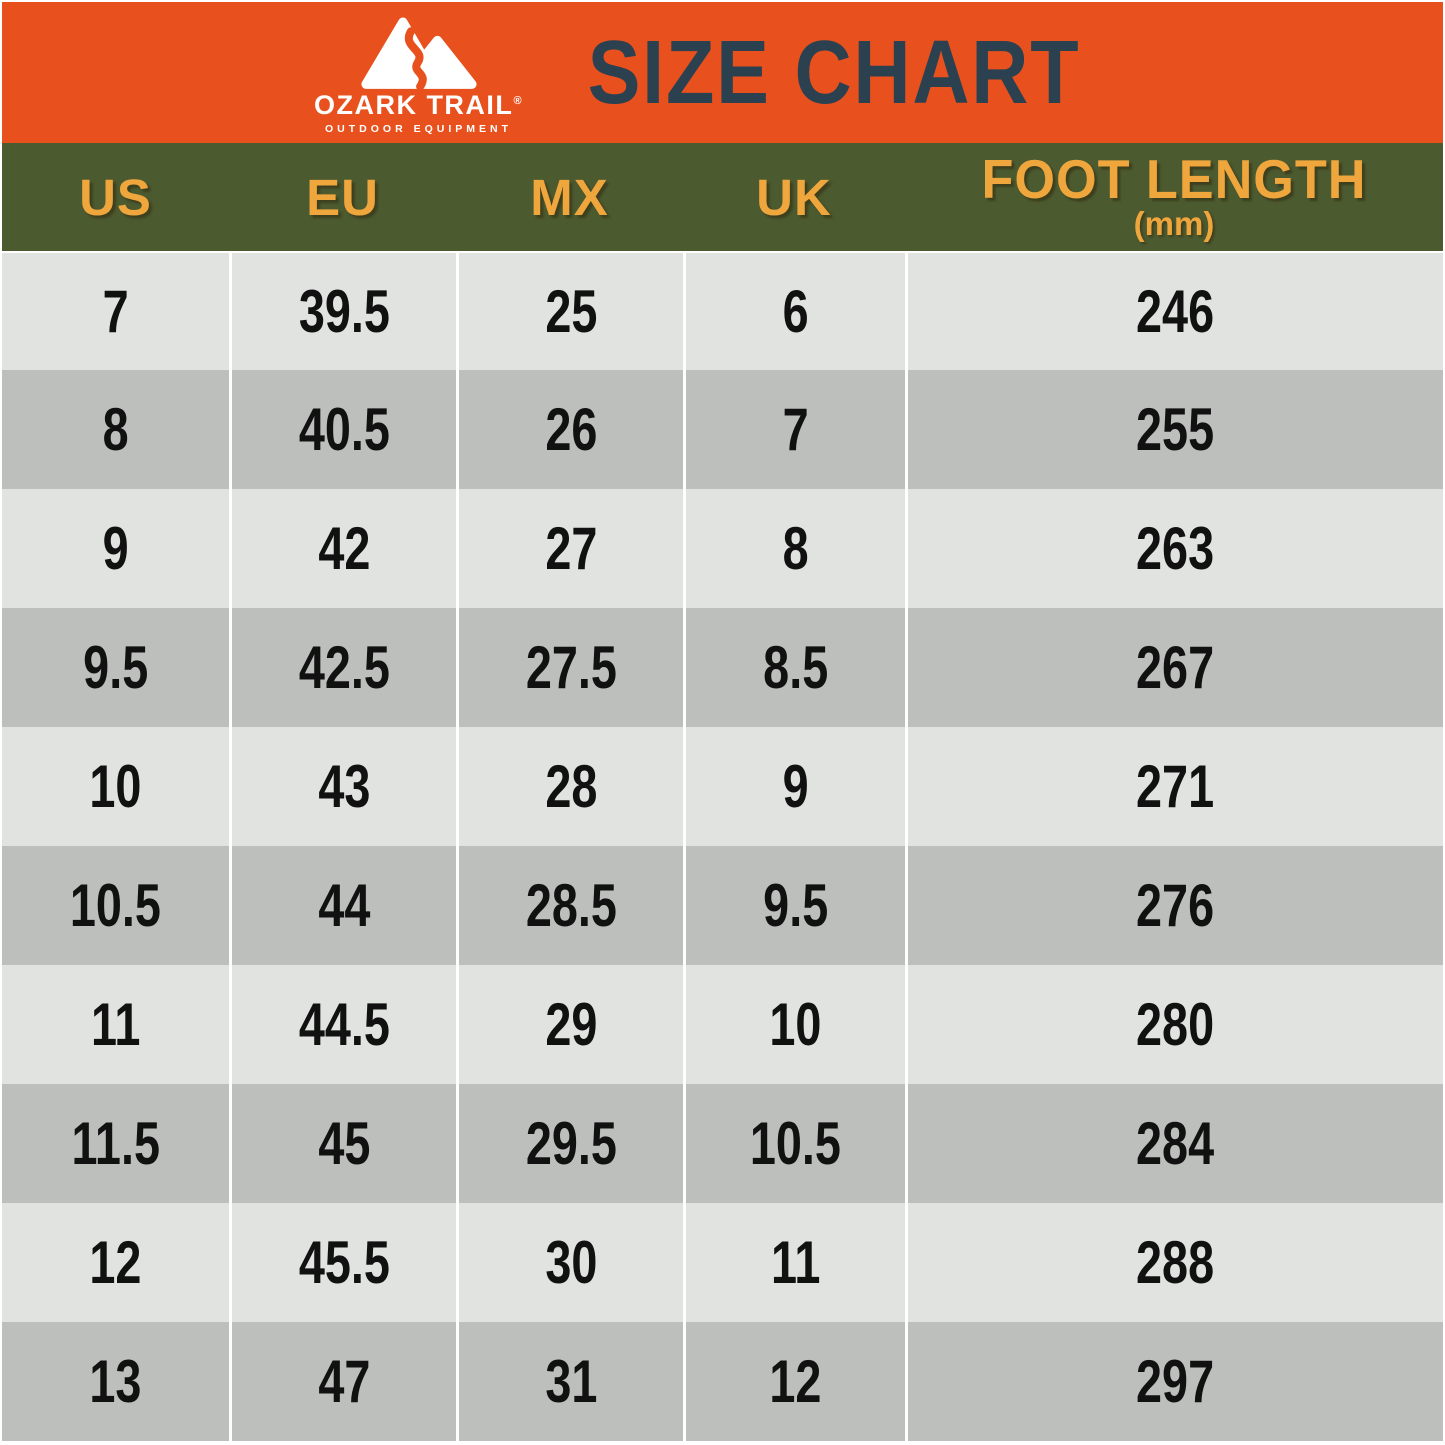 The height and width of the screenshot is (1445, 1445). What do you see at coordinates (342, 1143) in the screenshot?
I see `table-cell: 45` at bounding box center [342, 1143].